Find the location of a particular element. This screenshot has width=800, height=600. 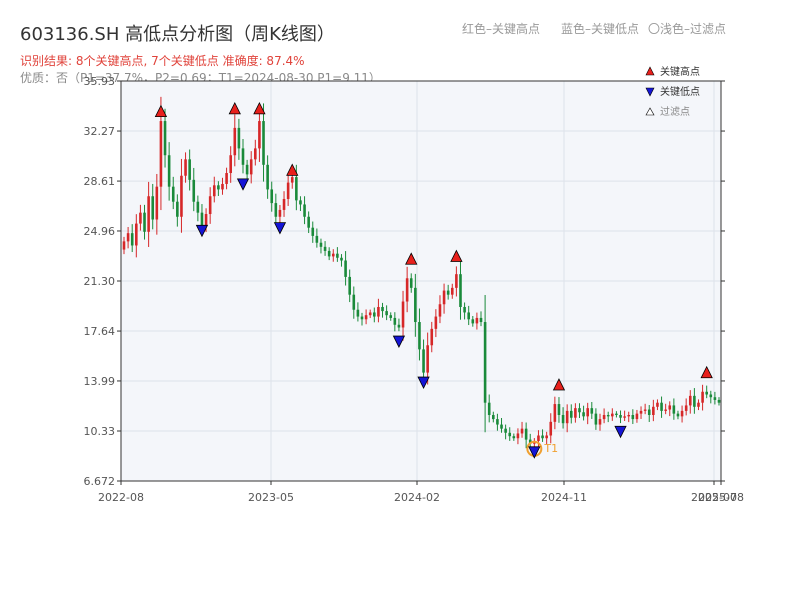

y-tick-label: 28.61 is located at coordinates (100, 181).